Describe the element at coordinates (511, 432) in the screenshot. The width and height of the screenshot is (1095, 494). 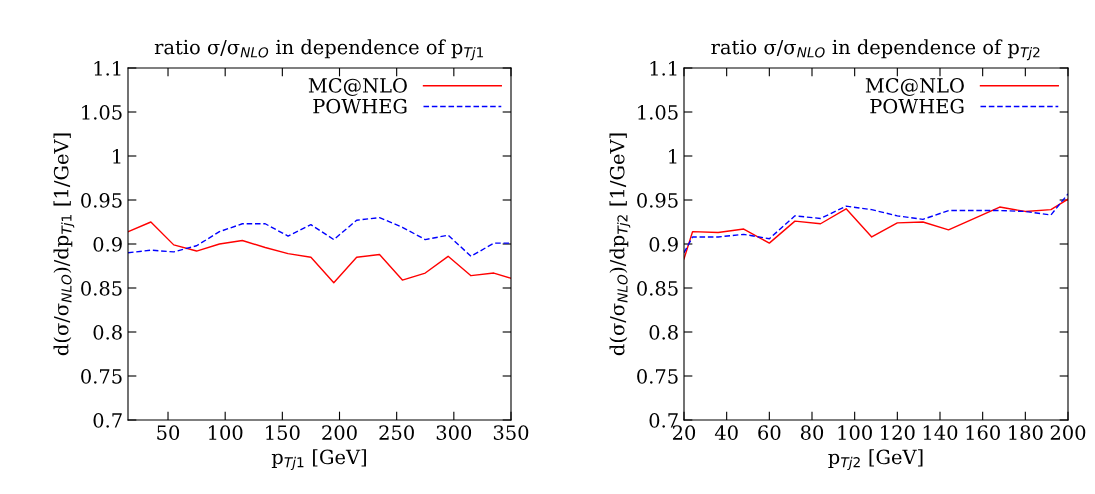
I see `x-tick-label: 350` at that location.